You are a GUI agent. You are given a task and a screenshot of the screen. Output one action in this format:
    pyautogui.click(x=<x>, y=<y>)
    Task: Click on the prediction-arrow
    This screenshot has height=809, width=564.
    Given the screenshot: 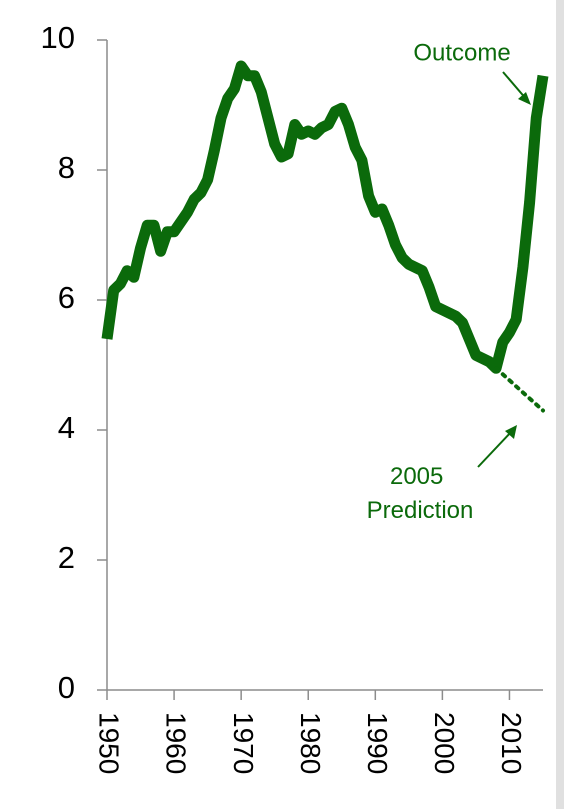 What is the action you would take?
    pyautogui.click(x=495, y=449)
    